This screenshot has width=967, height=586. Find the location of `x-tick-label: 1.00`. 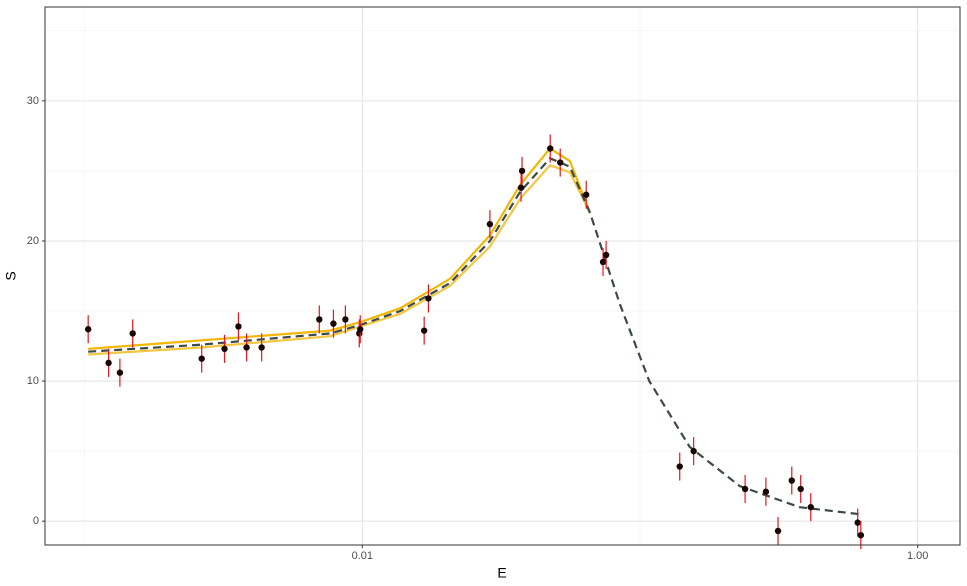

x-tick-label: 1.00 is located at coordinates (917, 556).